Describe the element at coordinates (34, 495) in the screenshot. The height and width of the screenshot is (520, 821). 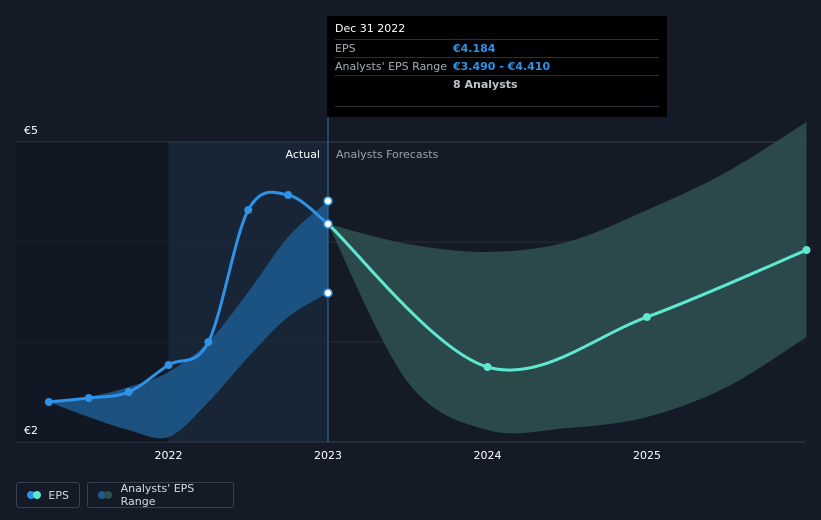
I see `eps-legend-icon` at that location.